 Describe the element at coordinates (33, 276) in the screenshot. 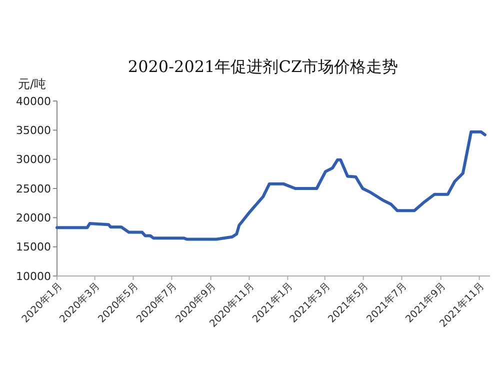

I see `y-tick-label: 10000` at that location.